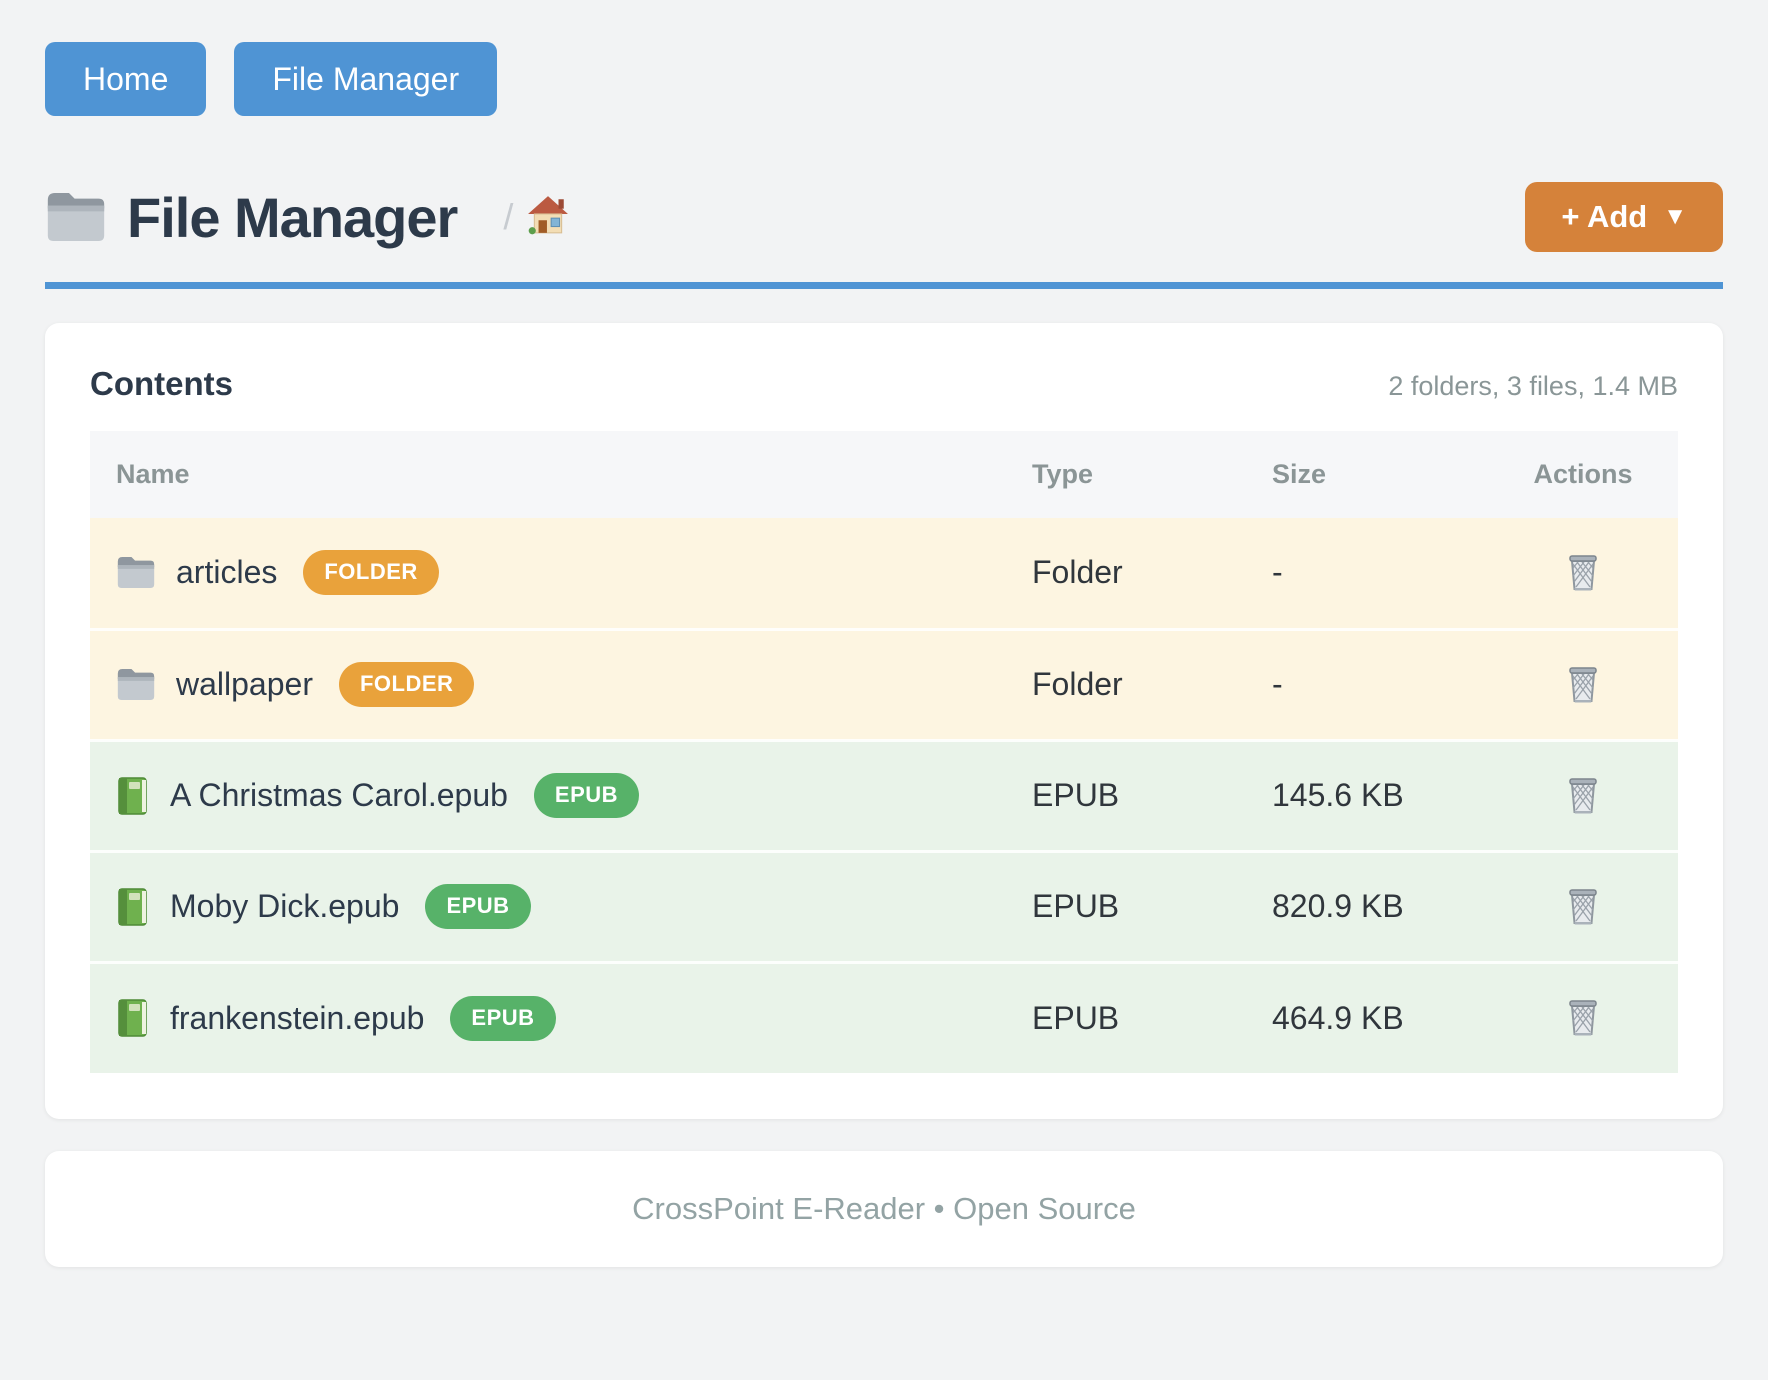 The width and height of the screenshot is (1768, 1380). I want to click on top-nav: Home File Manager, so click(884, 58).